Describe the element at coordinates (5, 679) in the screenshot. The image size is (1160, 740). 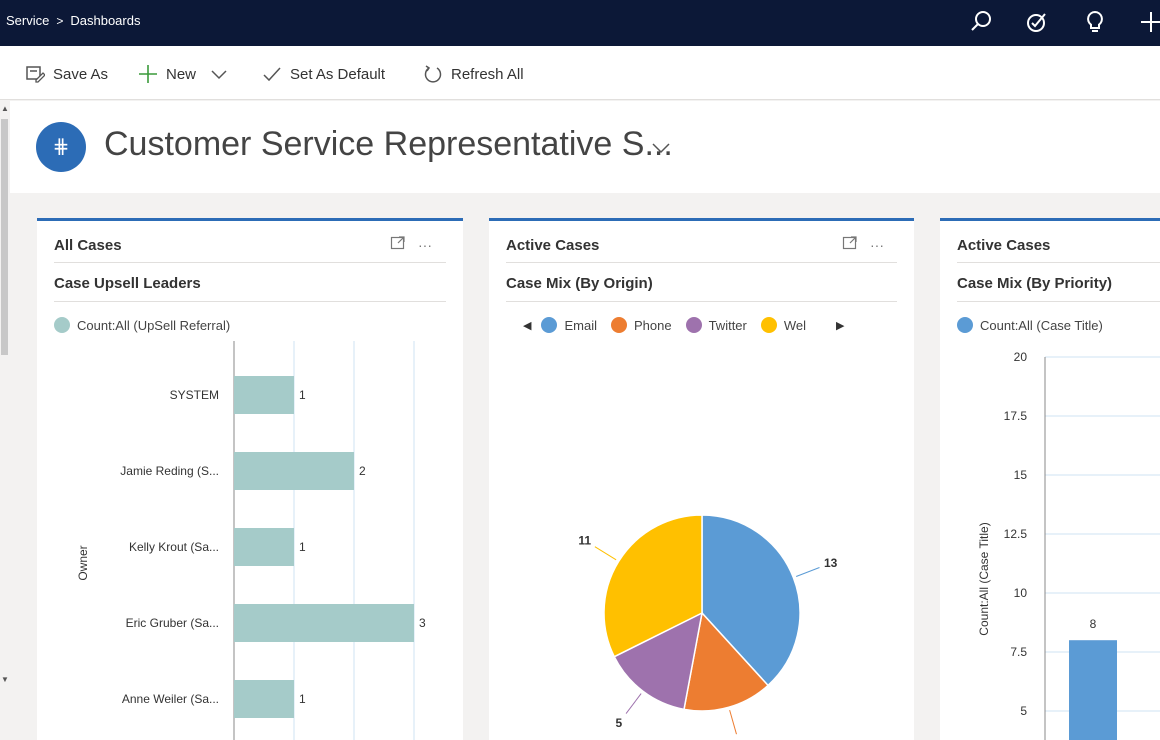
I see `scroll-down-arrow-icon: ▼` at that location.